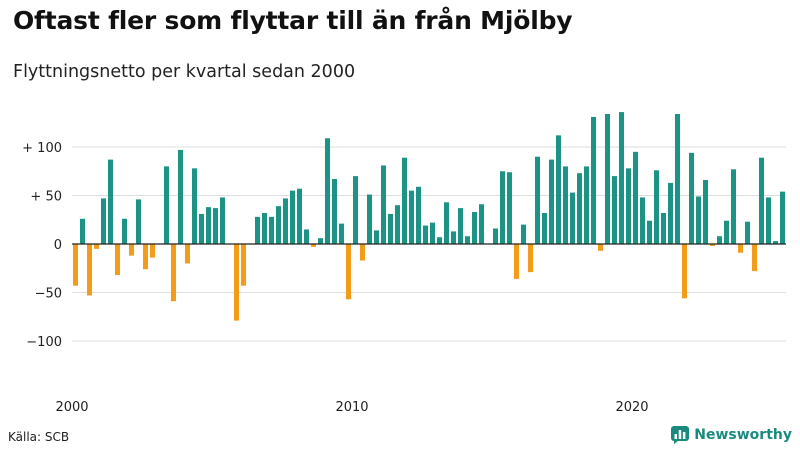 The image size is (800, 450). I want to click on y-tick-label: + 100, so click(42, 148).